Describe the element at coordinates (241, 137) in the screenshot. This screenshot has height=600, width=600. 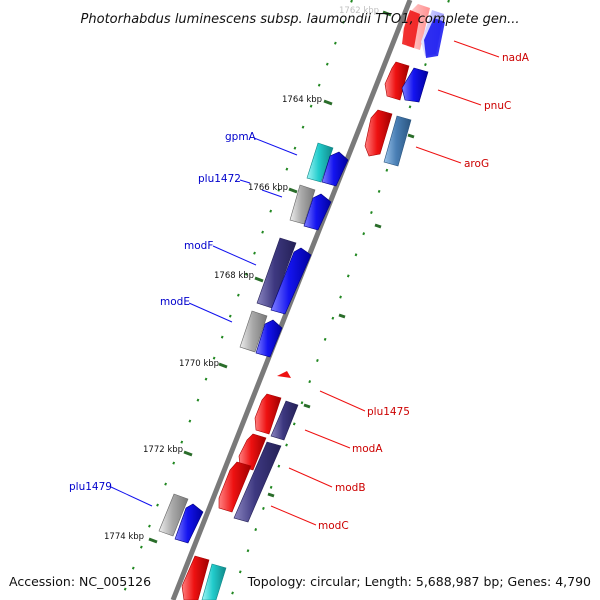
I see `gene-label-gpmA: gpmA` at that location.